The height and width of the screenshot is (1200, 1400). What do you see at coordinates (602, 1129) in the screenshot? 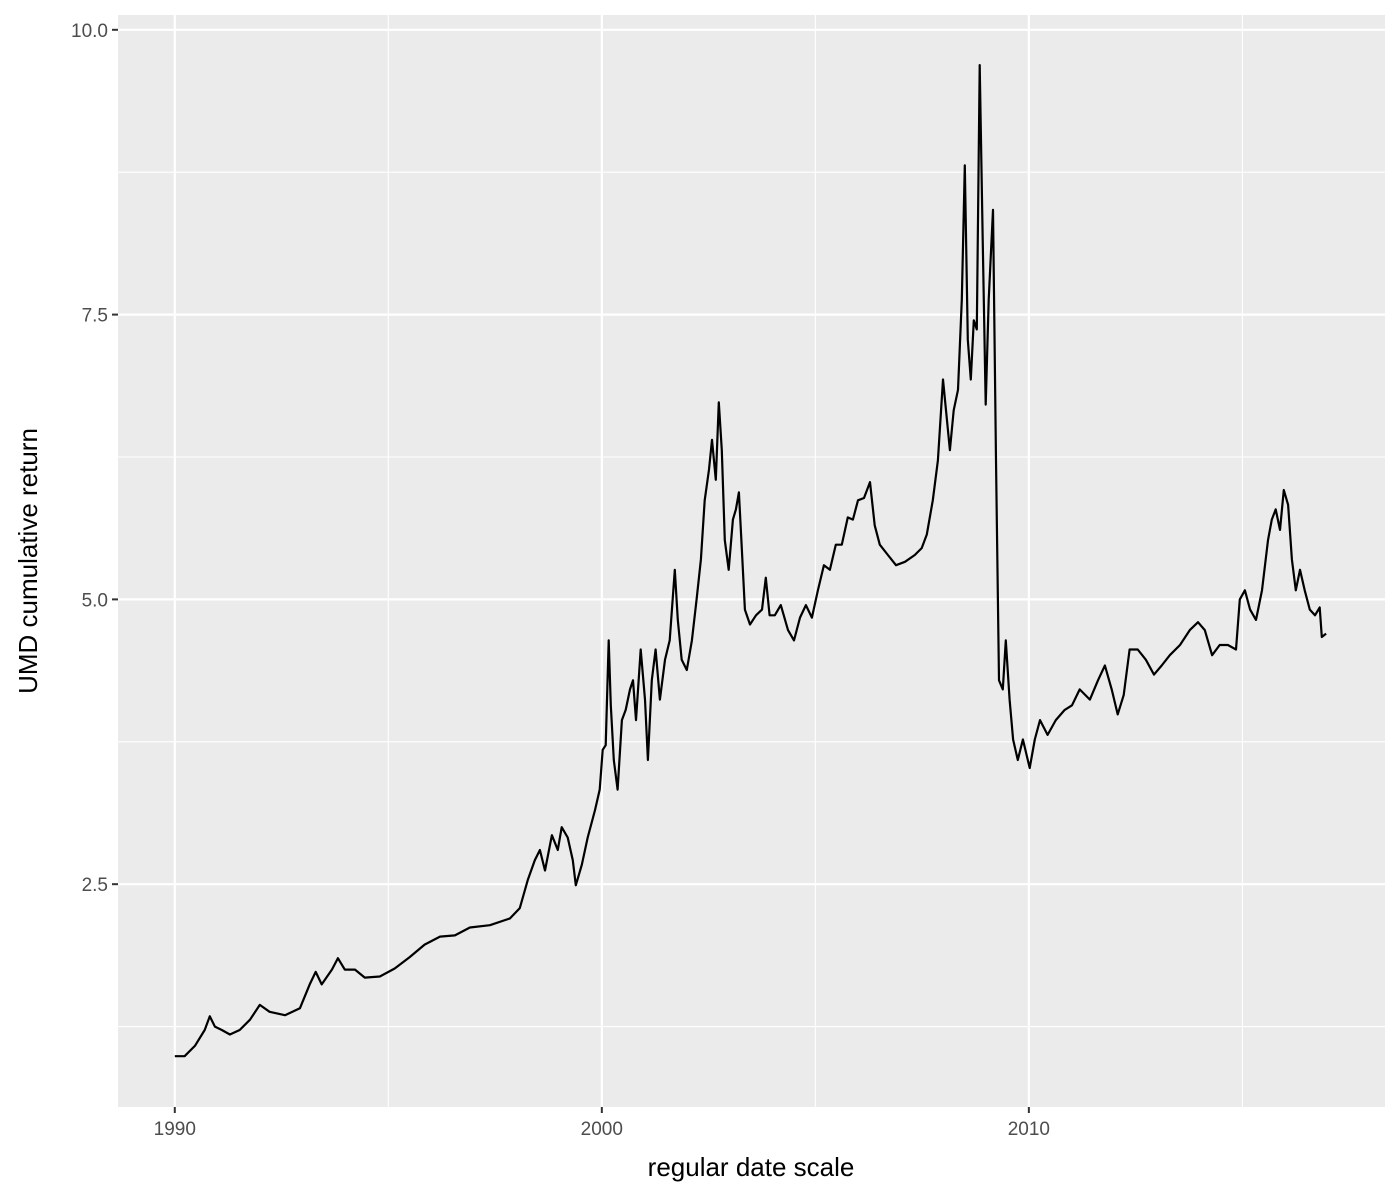
I see `x-tick-label: 2000` at bounding box center [602, 1129].